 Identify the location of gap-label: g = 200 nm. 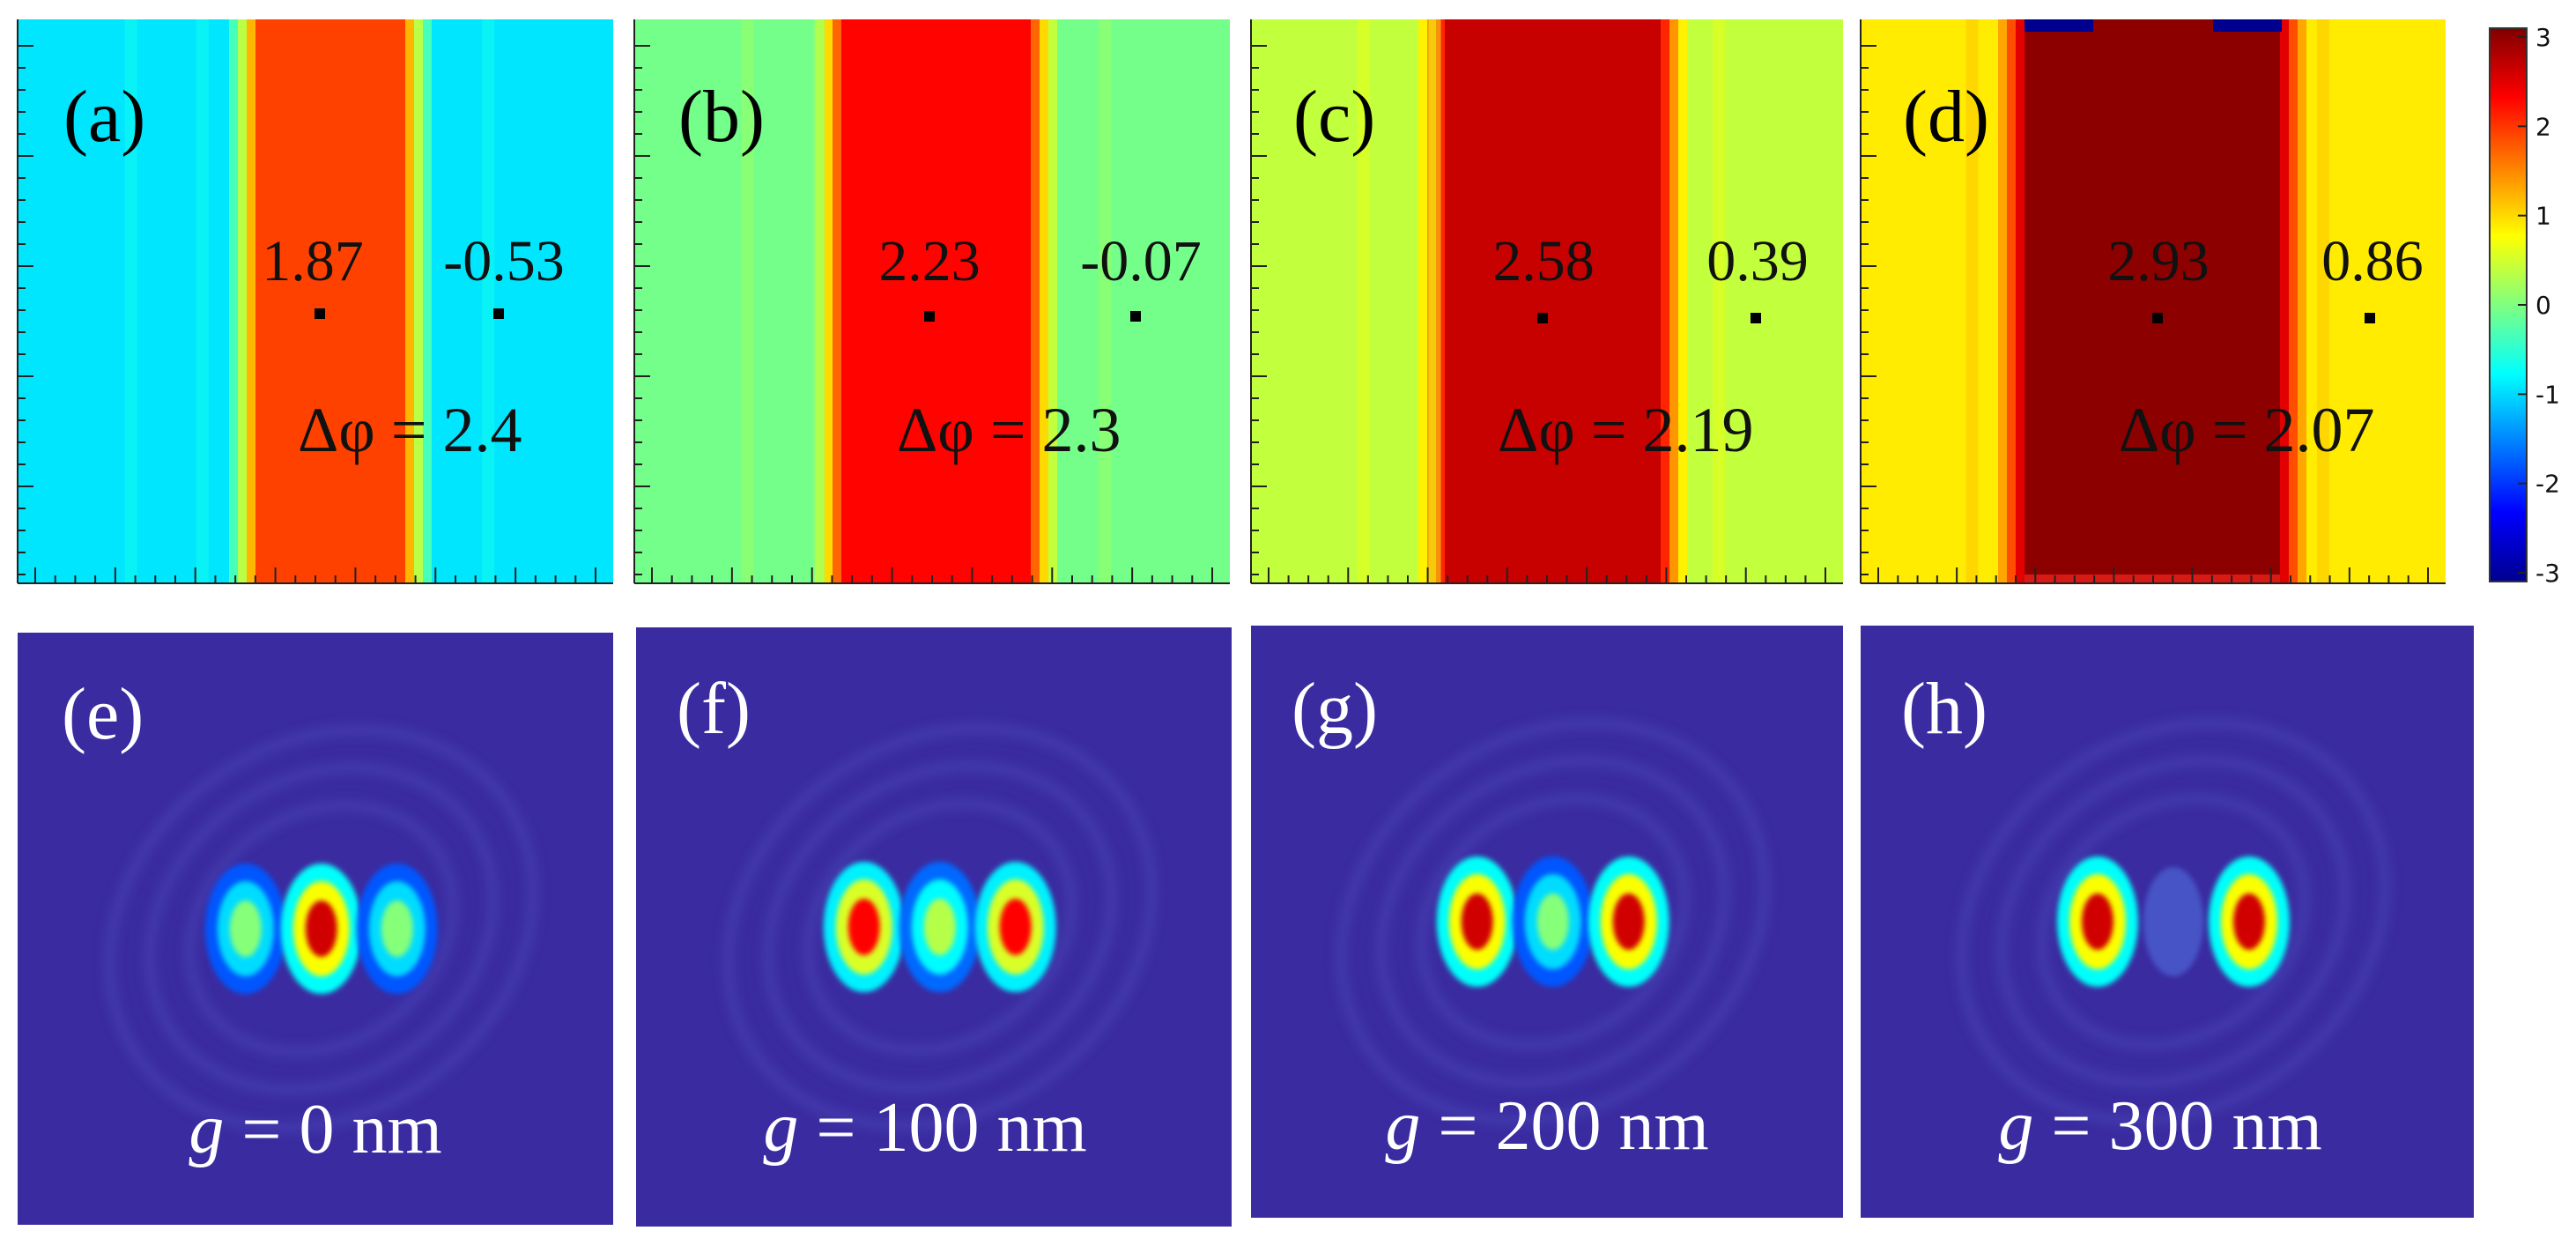
(1546, 1126).